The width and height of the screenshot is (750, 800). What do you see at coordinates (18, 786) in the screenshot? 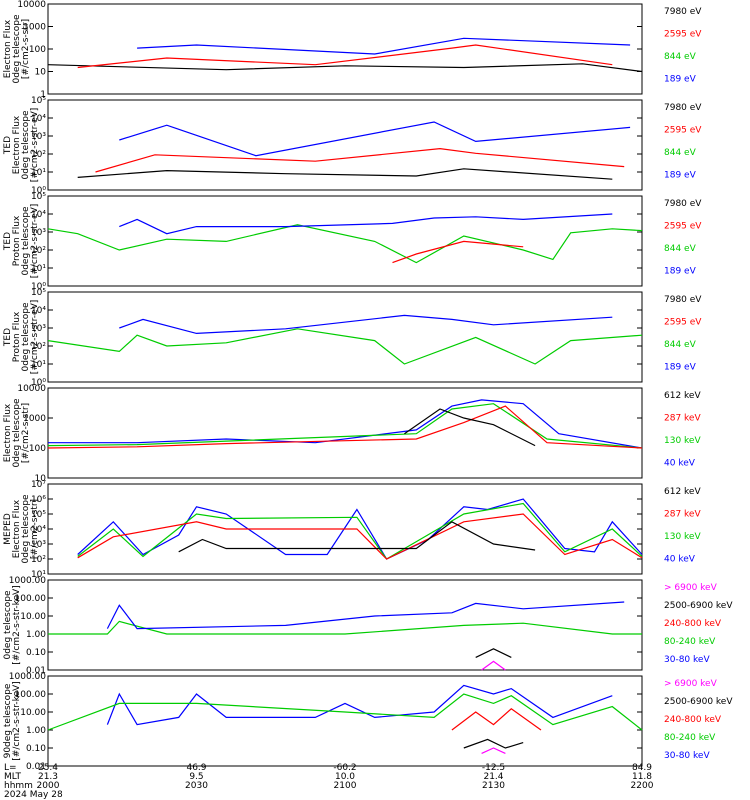
I see `x-row-label-2: hhmm` at bounding box center [18, 786].